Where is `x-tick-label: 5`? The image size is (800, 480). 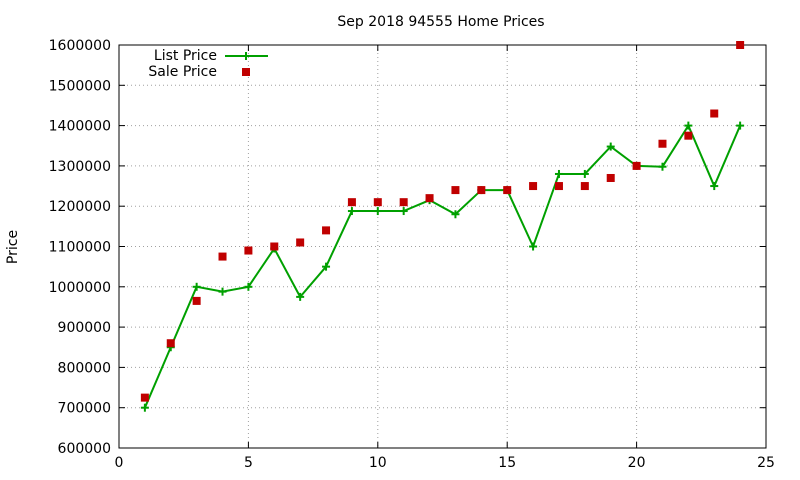 x-tick-label: 5 is located at coordinates (248, 463).